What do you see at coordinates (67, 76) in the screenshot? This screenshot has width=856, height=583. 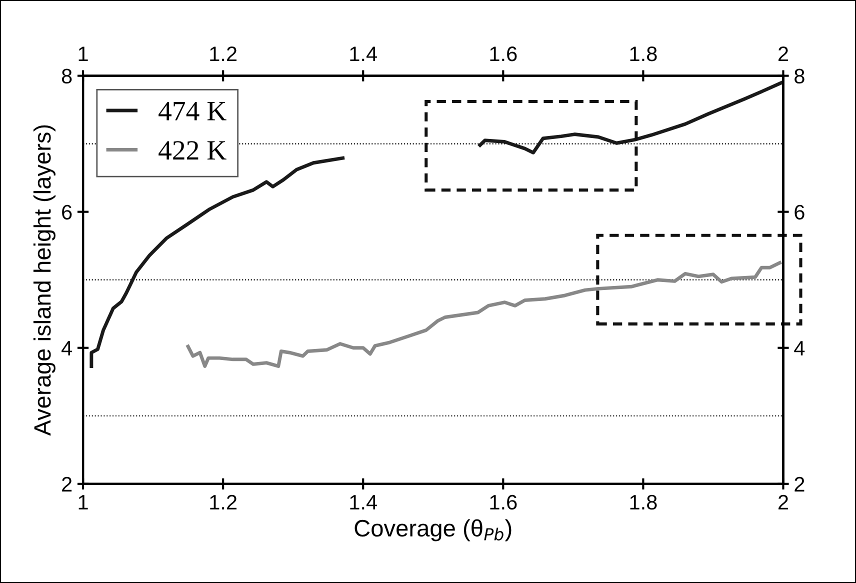 I see `y-tick-label: 8` at bounding box center [67, 76].